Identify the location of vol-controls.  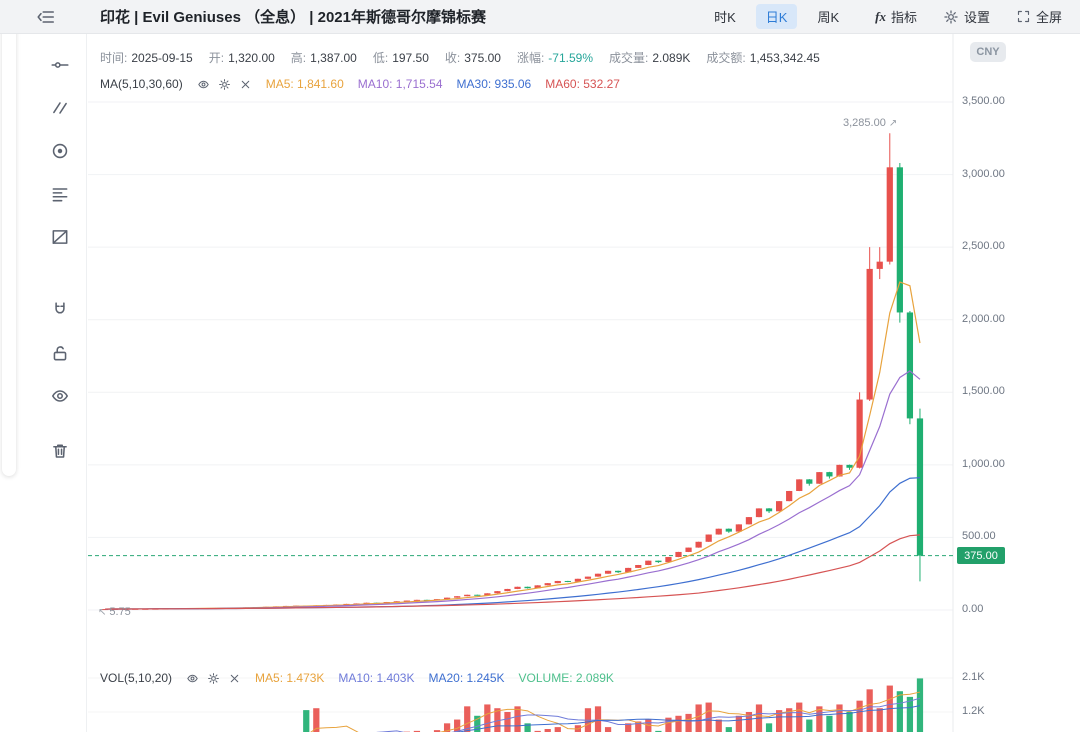
(213, 678).